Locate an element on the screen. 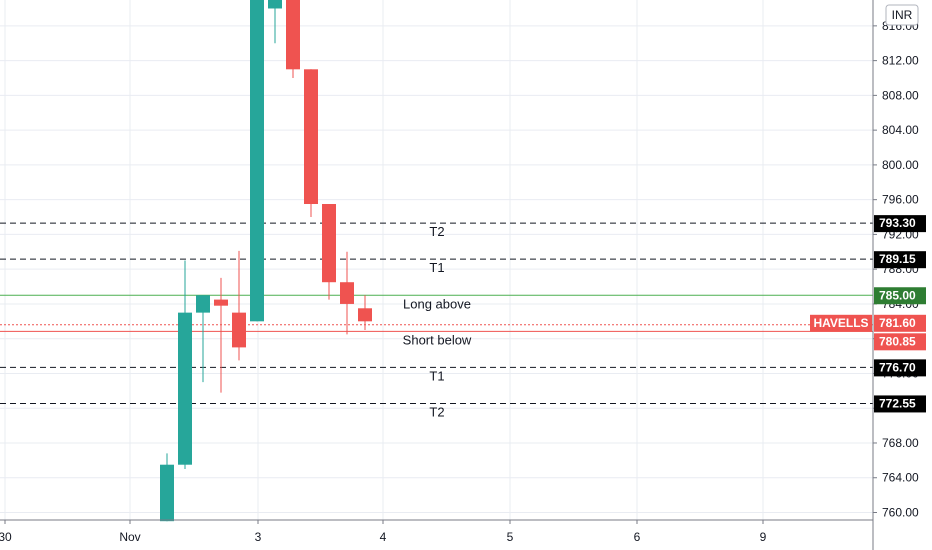 Image resolution: width=932 pixels, height=550 pixels. time-axis: 30 Nov 3 4 5 6 9 is located at coordinates (436, 531).